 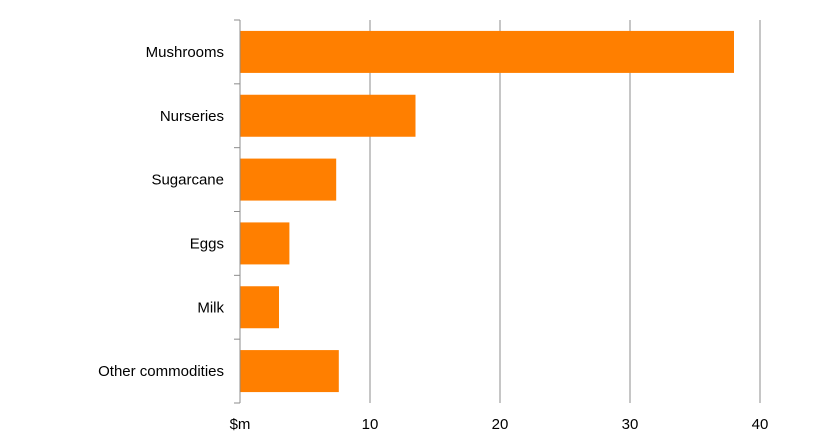 I want to click on x-tick-label: 10, so click(x=370, y=424).